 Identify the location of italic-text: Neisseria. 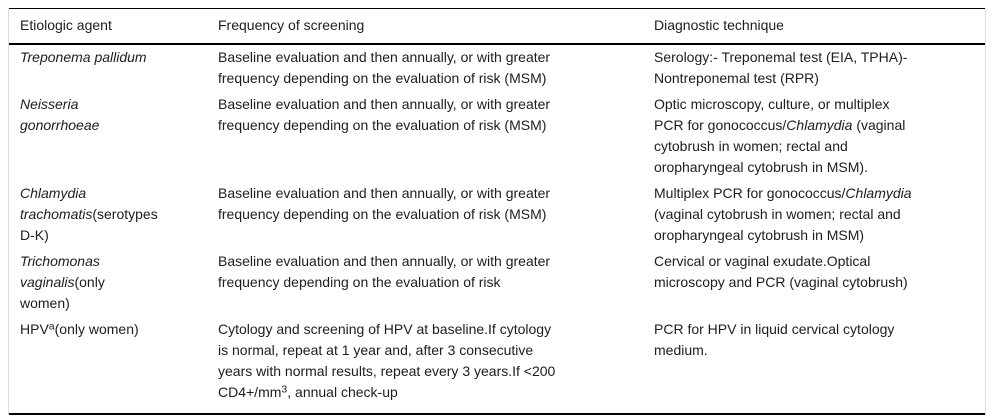
(49, 104).